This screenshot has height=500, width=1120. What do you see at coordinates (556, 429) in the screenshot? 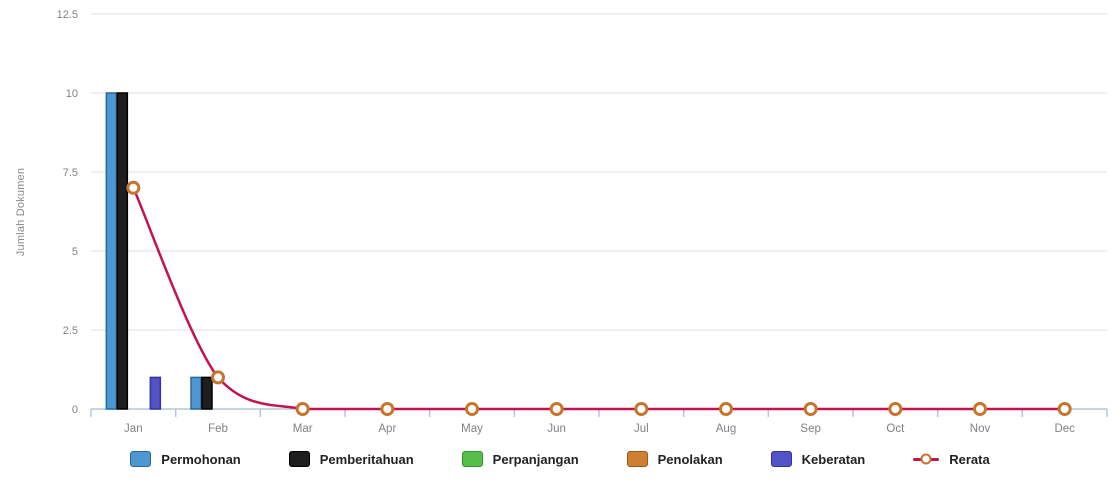
I see `x-tick-label: Jun` at bounding box center [556, 429].